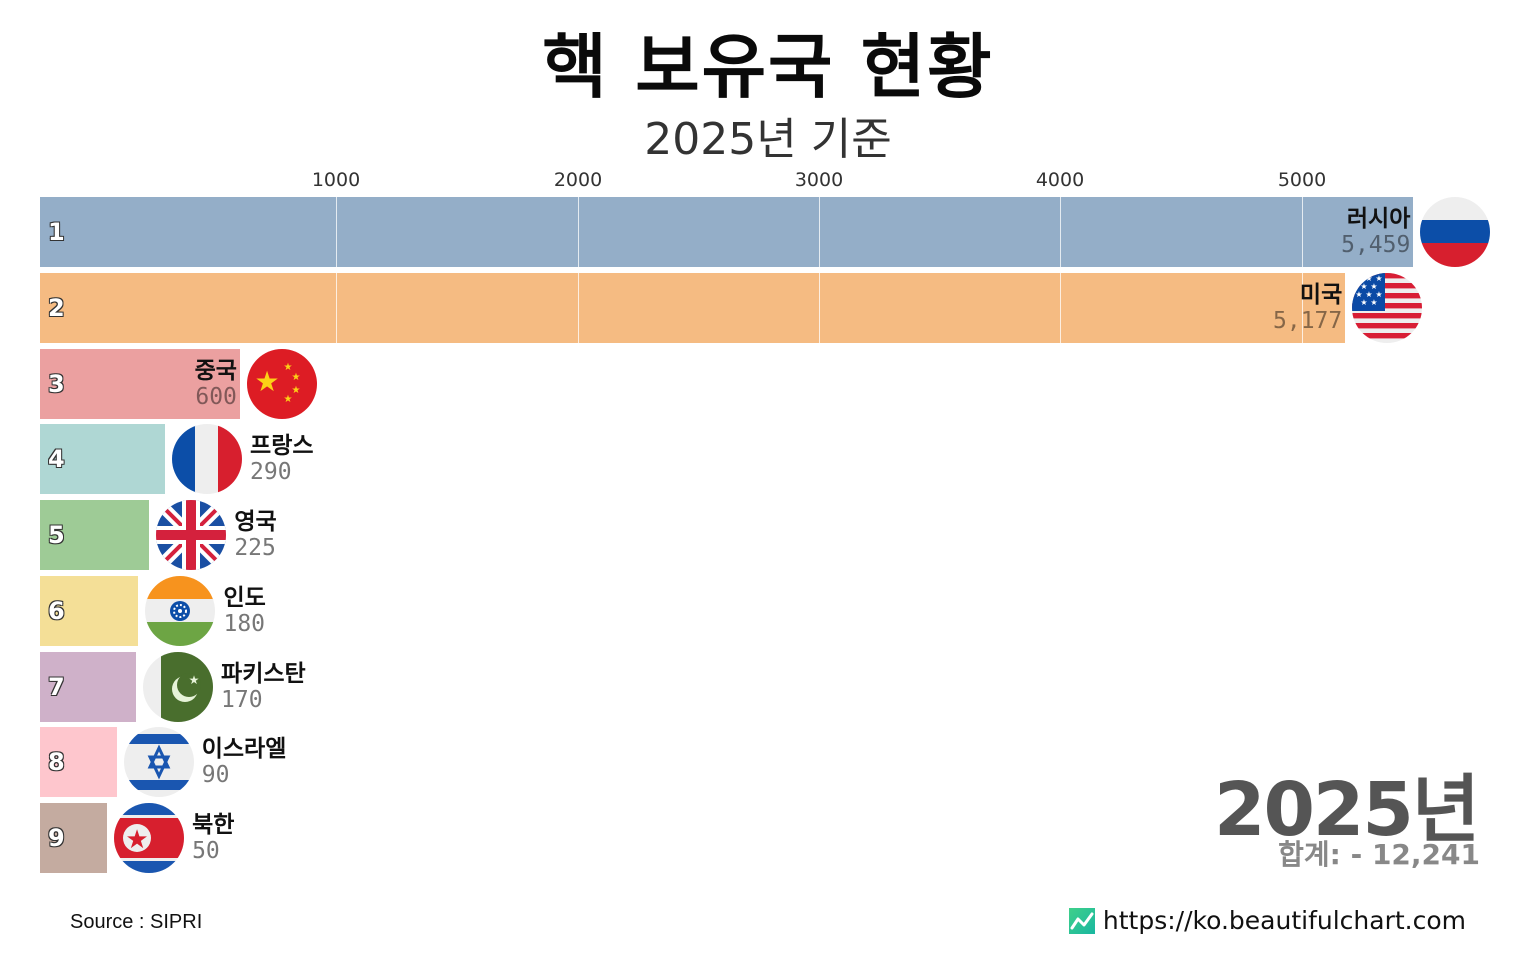 The width and height of the screenshot is (1536, 960). I want to click on rank-label: 8, so click(56, 762).